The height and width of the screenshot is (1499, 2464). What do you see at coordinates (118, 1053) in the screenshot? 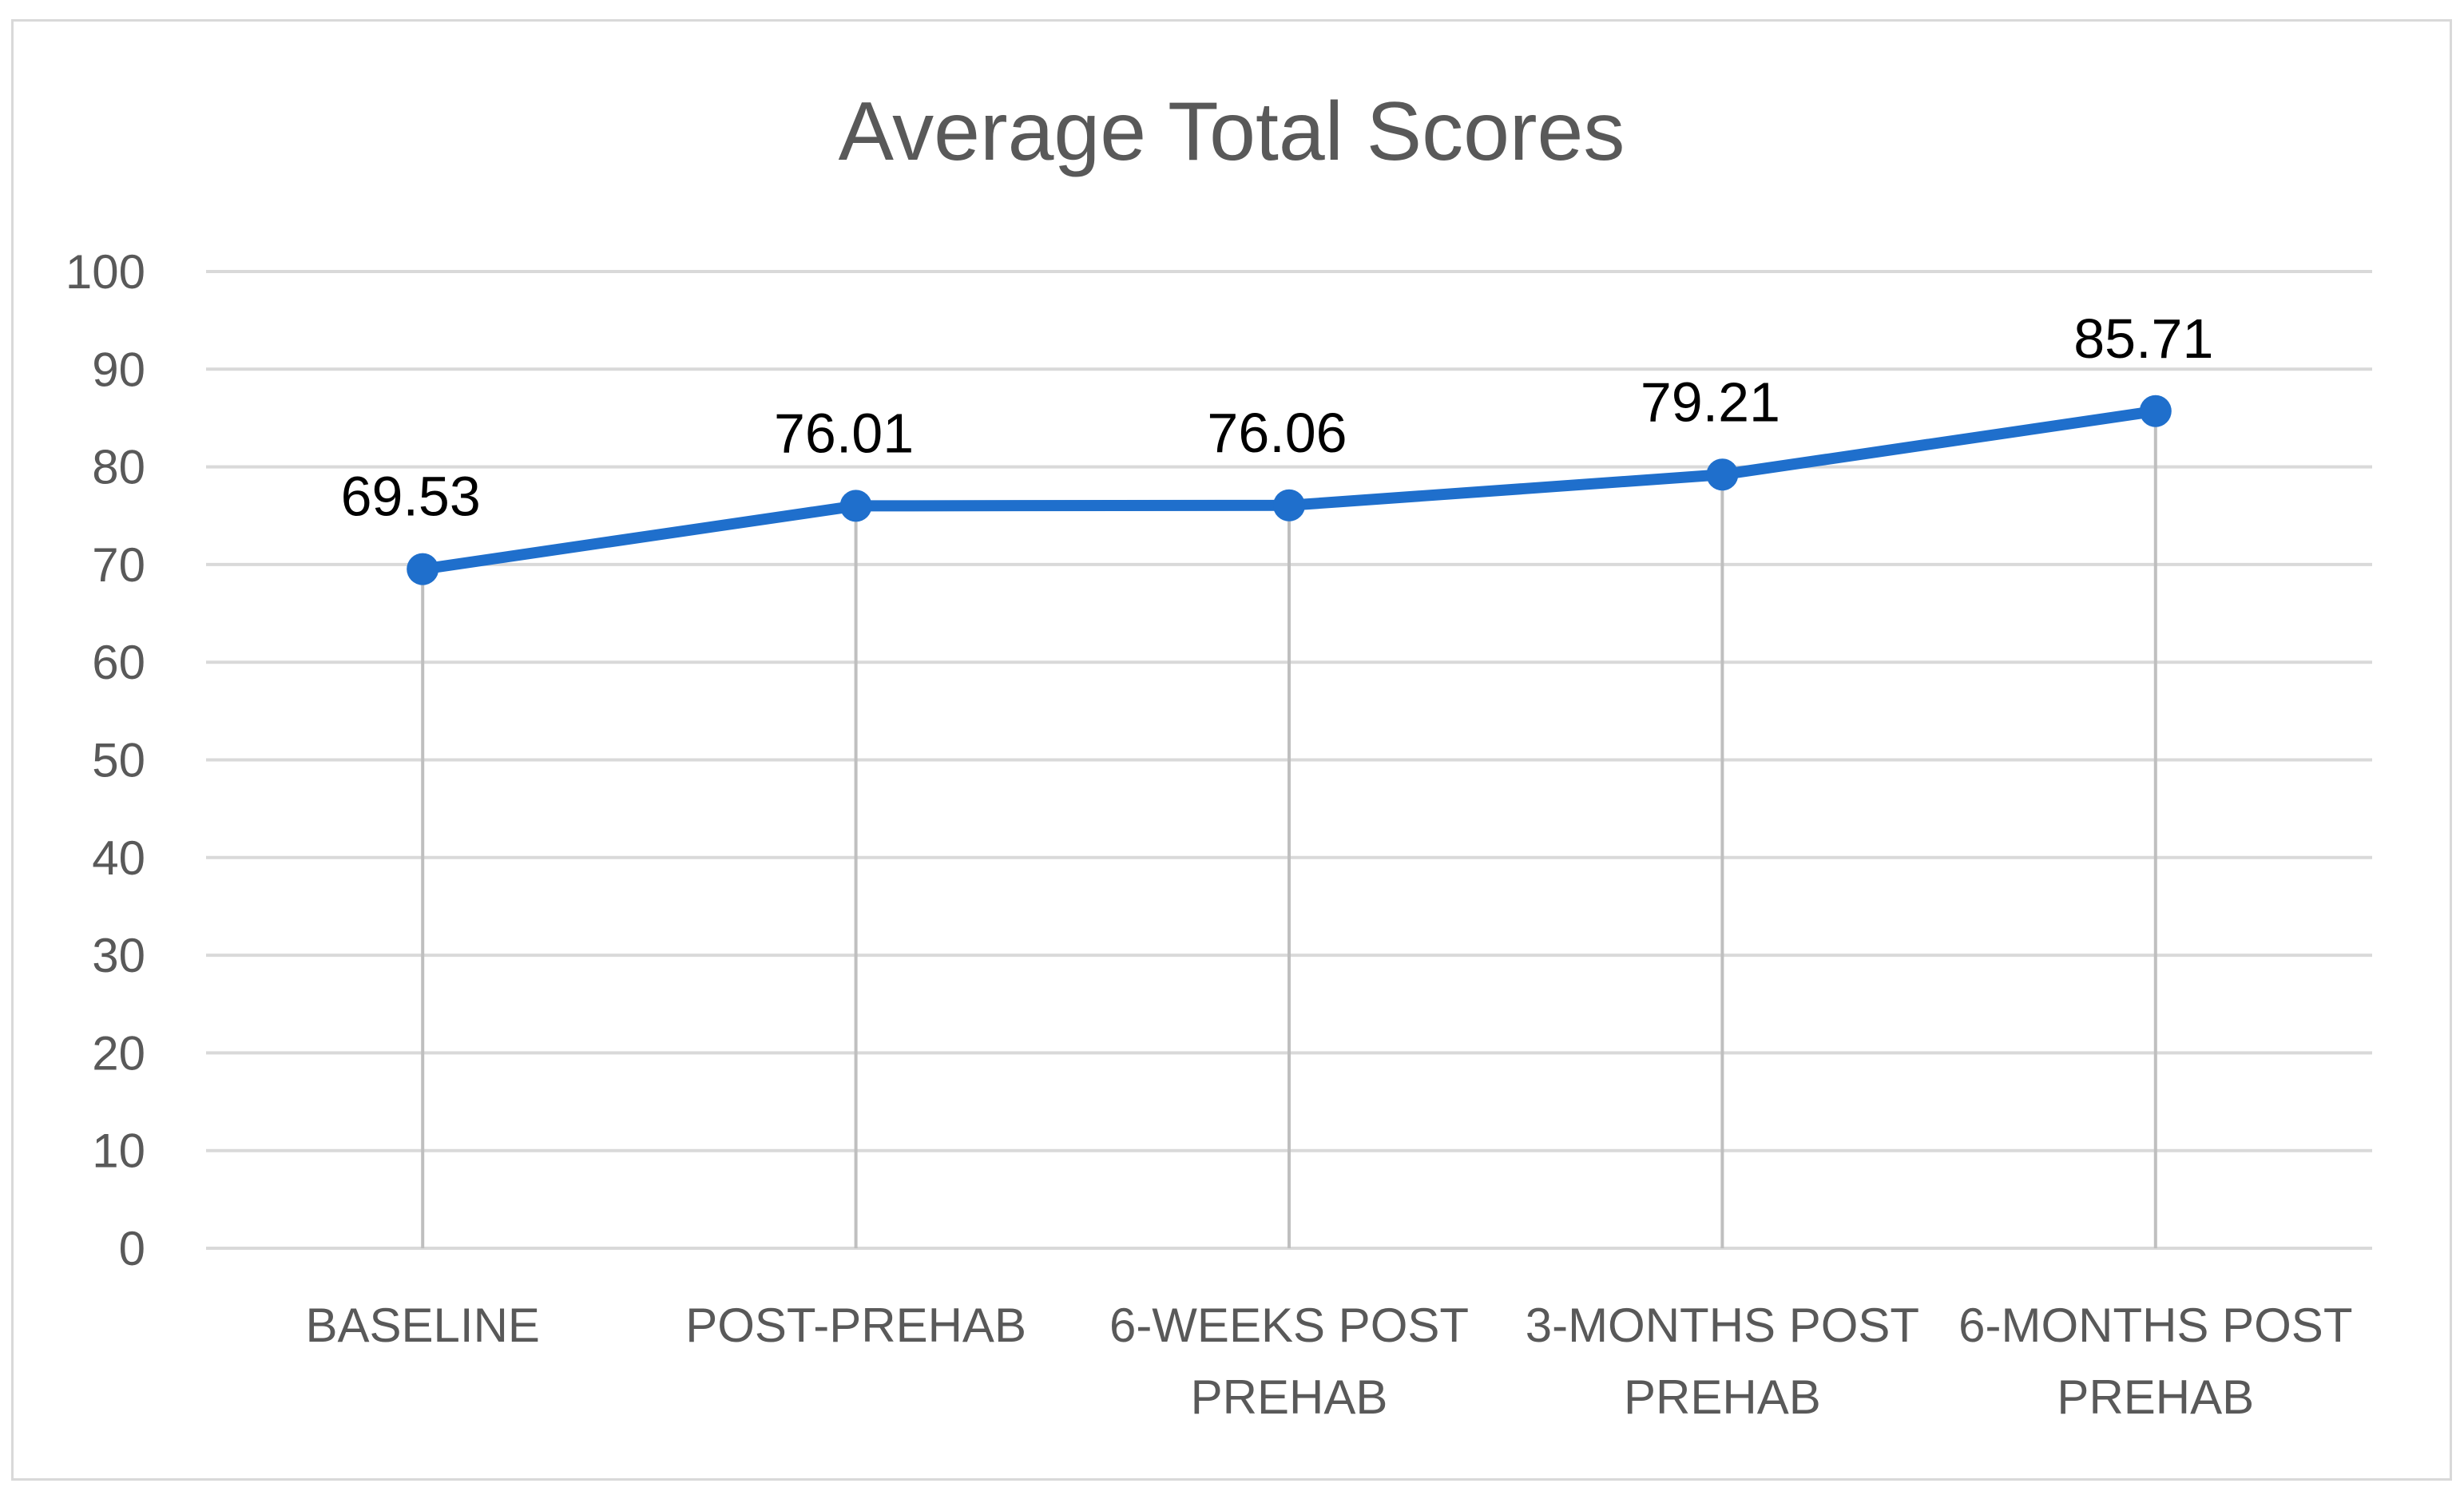
I see `y-tick-label: 20` at bounding box center [118, 1053].